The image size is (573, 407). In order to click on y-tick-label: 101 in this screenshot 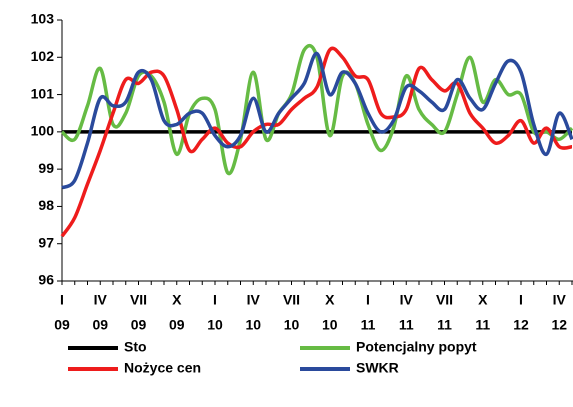, I will do `click(43, 93)`.